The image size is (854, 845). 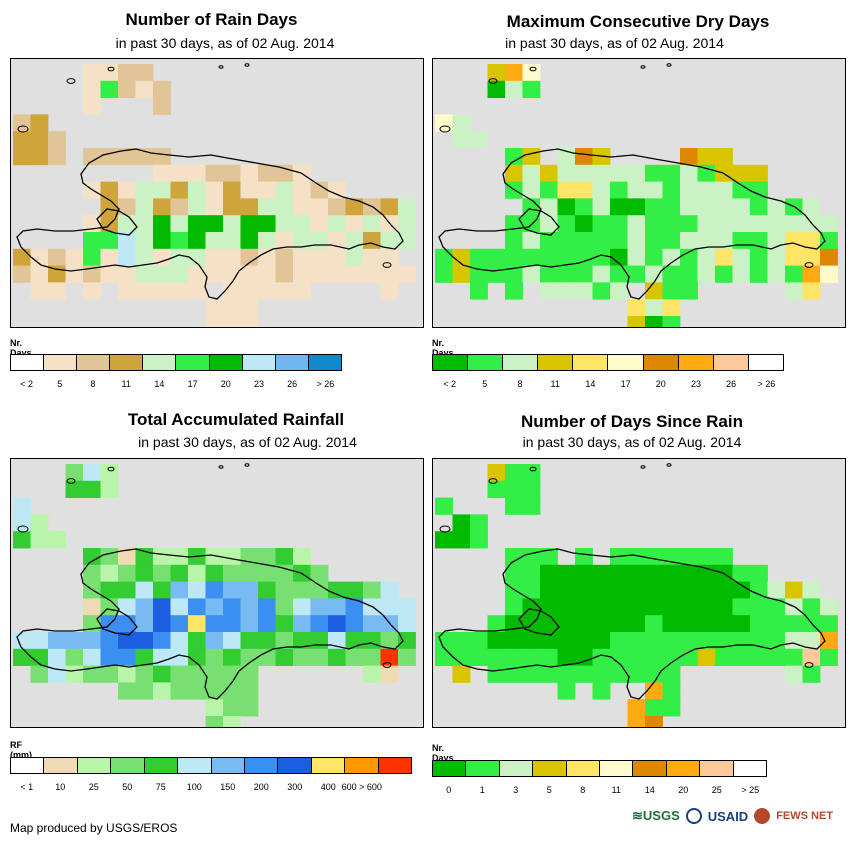 I want to click on legend-label: < 2, so click(x=449, y=384).